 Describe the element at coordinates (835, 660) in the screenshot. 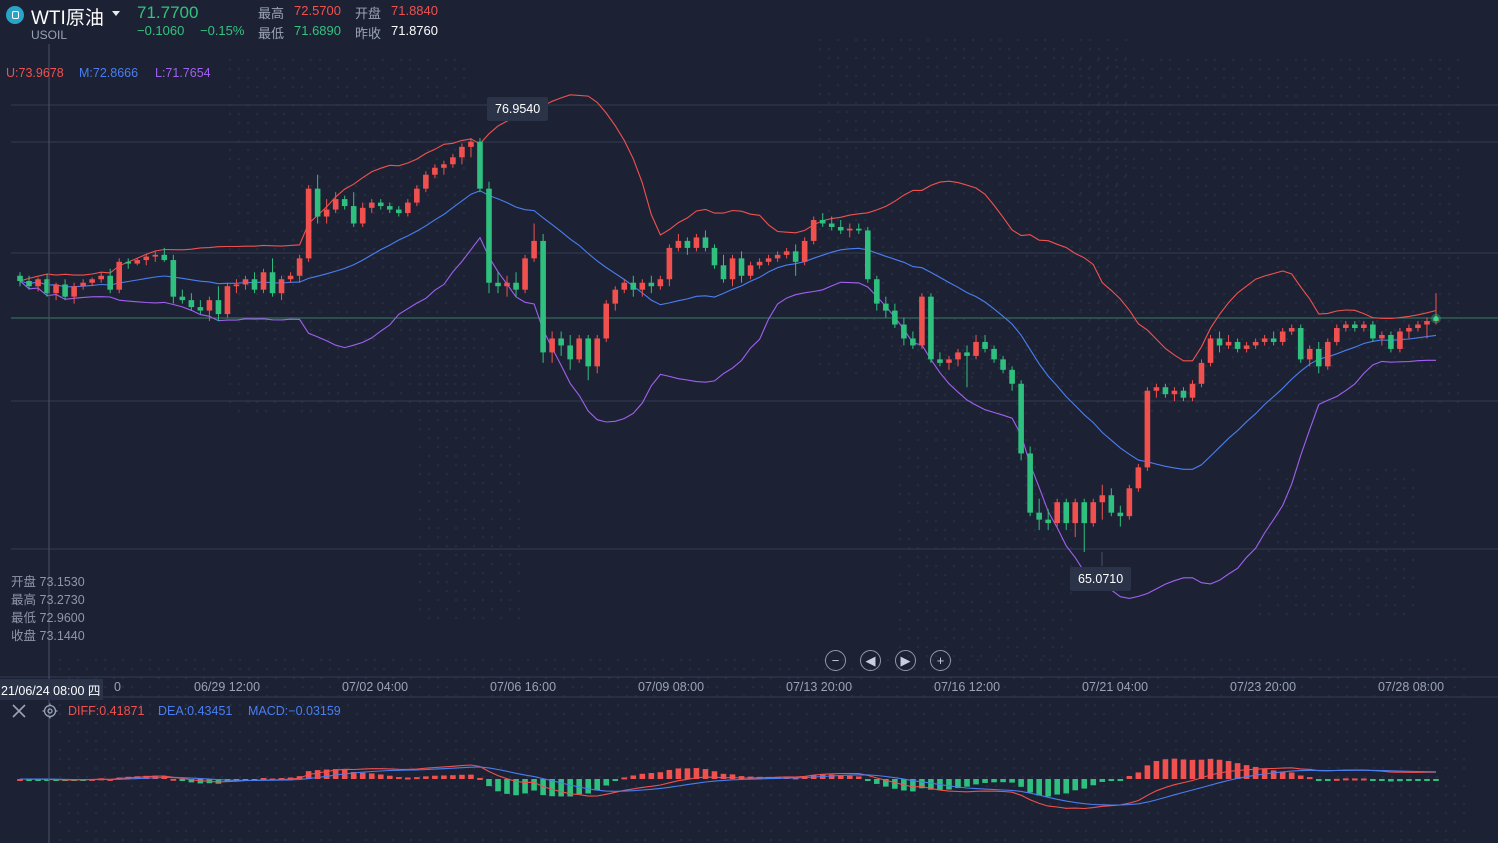

I see `zoom-out-icon: −` at that location.